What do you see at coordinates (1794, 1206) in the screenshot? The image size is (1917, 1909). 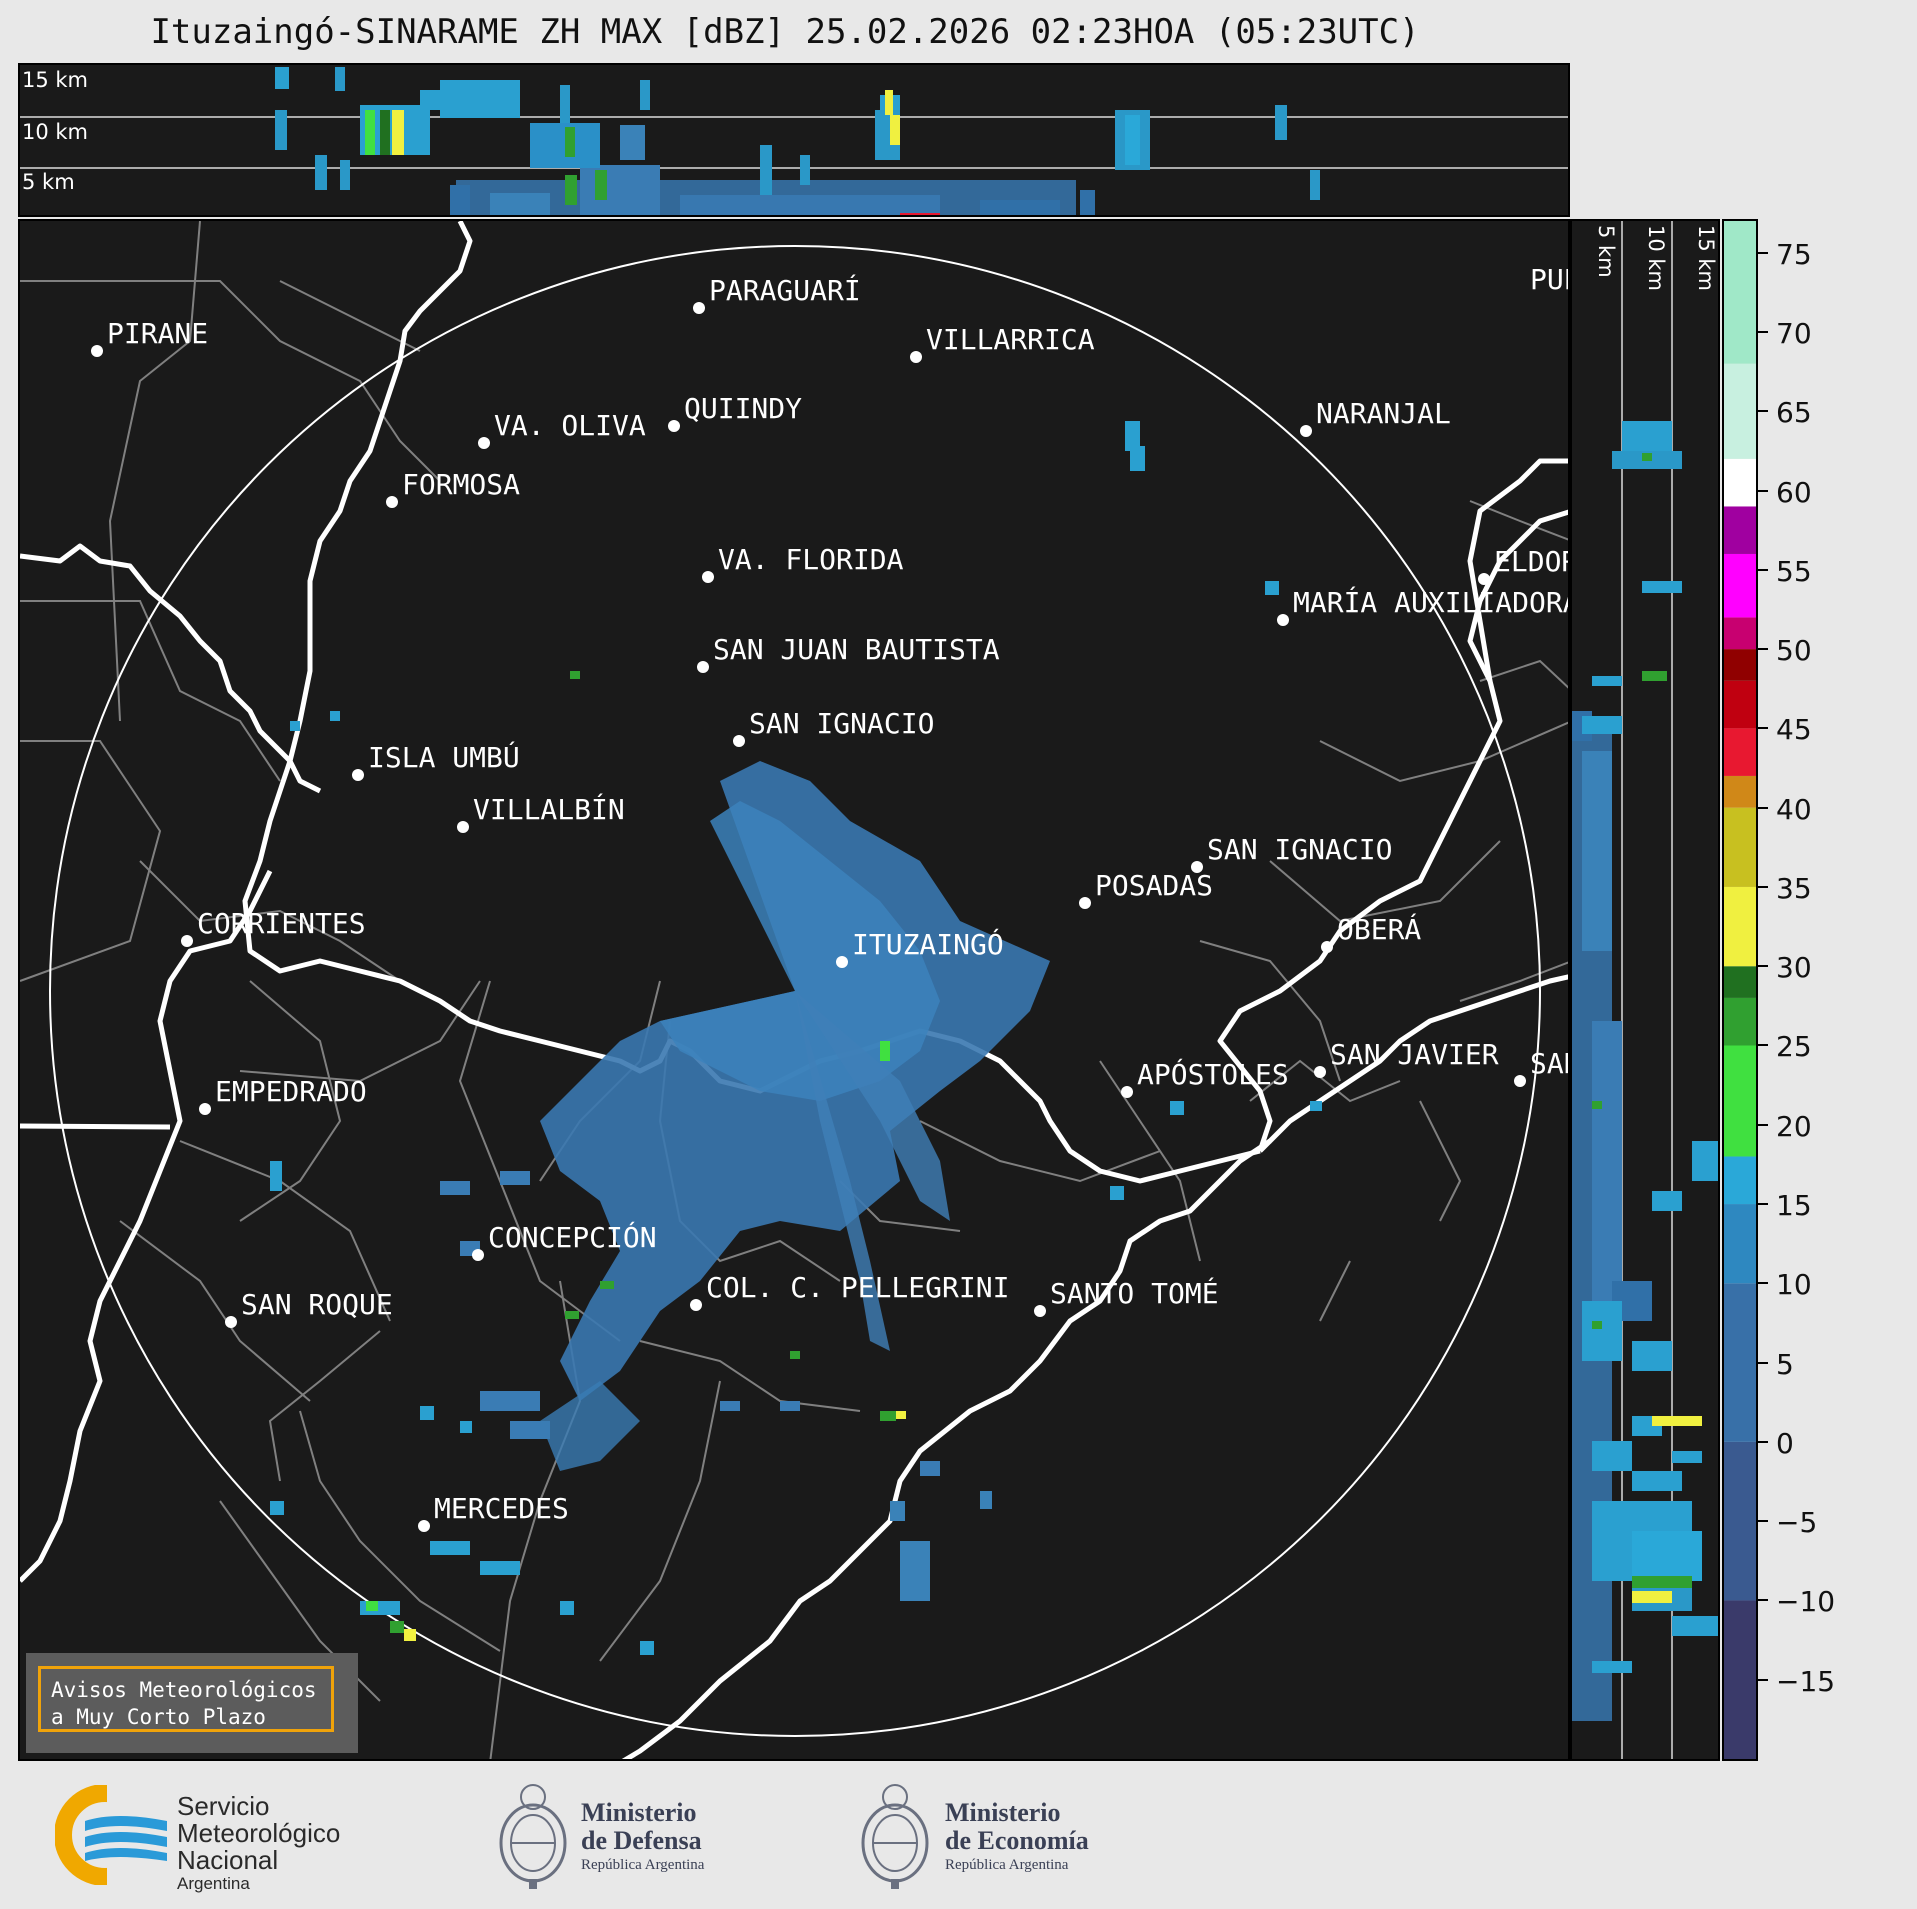 I see `colorbar-tick-label: 15` at bounding box center [1794, 1206].